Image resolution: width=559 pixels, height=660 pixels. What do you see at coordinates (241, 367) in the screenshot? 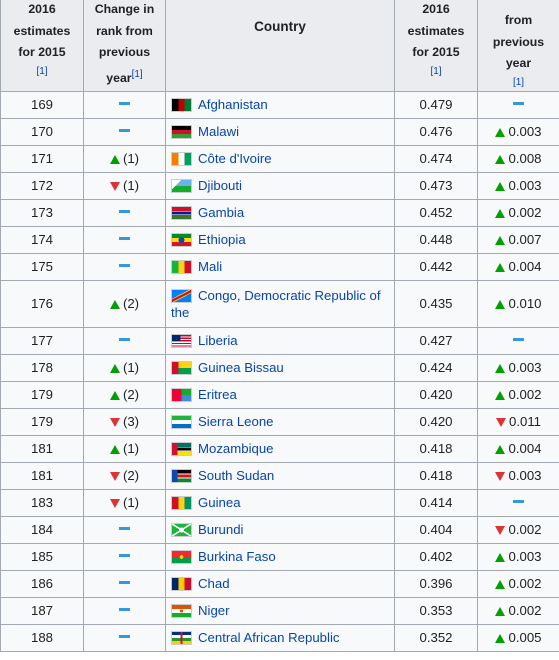
I see `country-link: Guinea Bissau` at bounding box center [241, 367].